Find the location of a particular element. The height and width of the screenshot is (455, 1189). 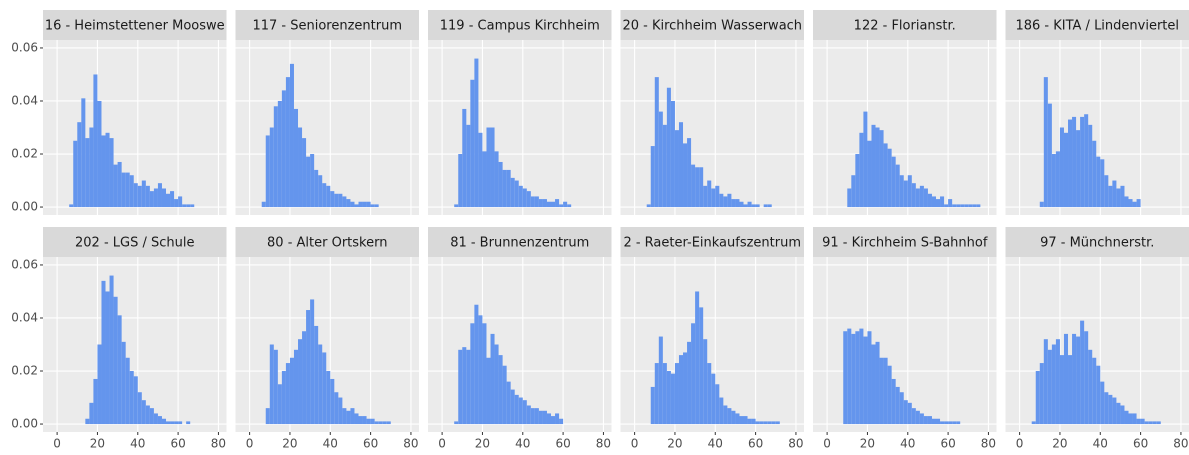

x-tick-label: 0 is located at coordinates (250, 444).